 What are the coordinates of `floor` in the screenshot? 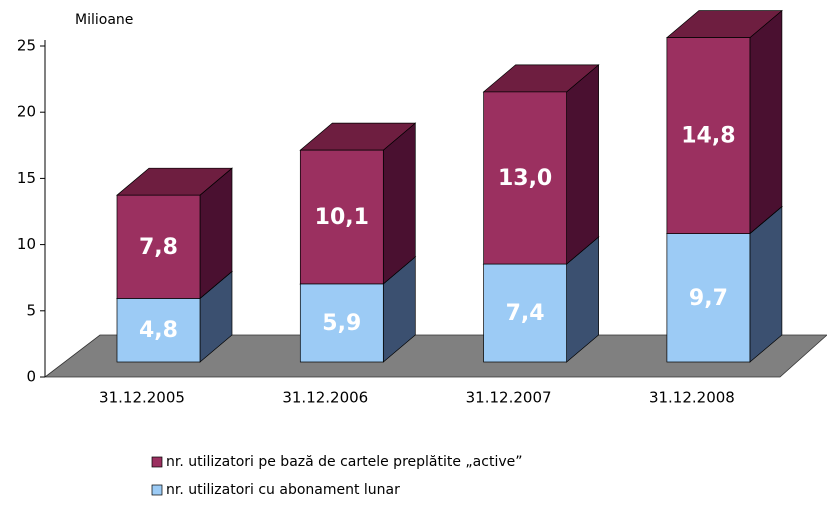 It's located at (435, 356).